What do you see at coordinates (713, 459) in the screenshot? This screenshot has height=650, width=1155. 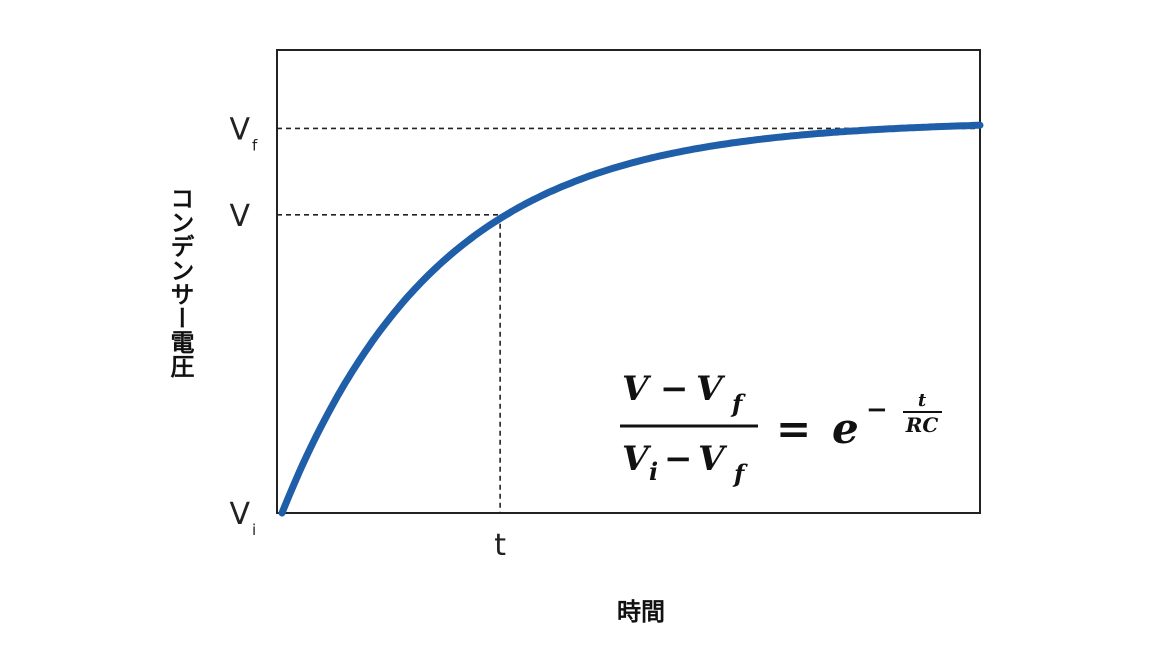 I see `formula-den-vf: V` at bounding box center [713, 459].